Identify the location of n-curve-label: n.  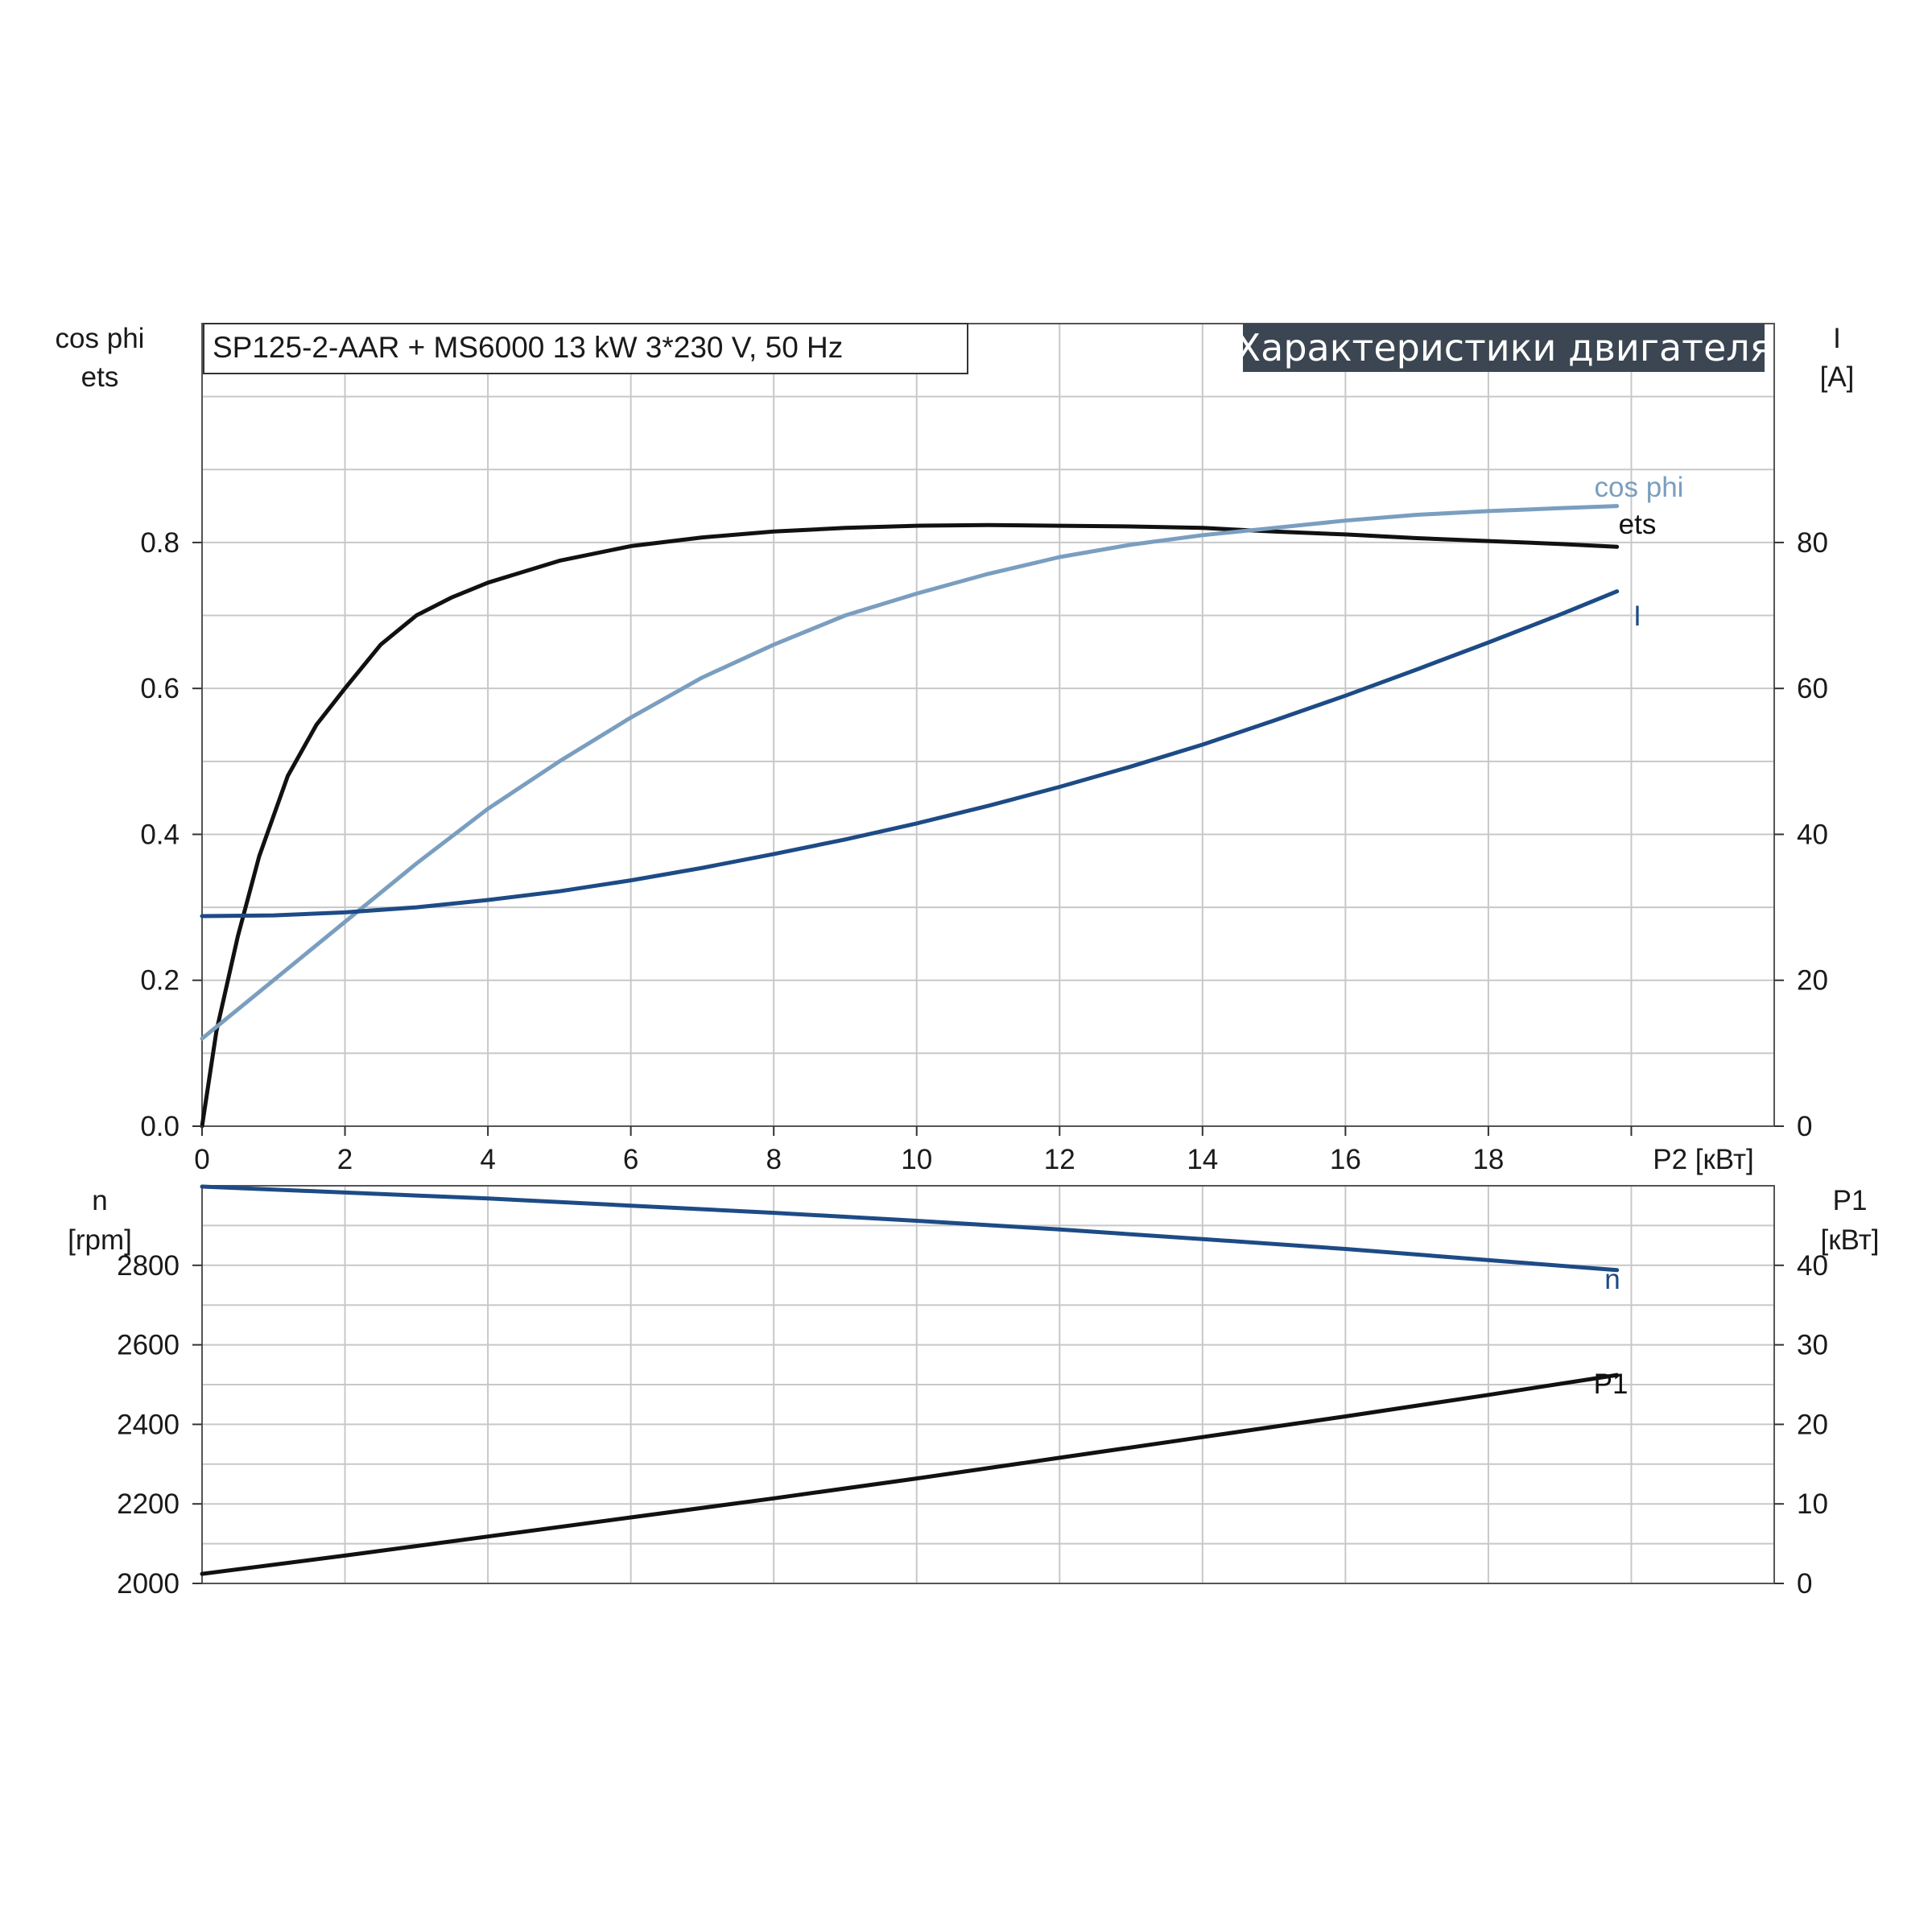
(1612, 1279).